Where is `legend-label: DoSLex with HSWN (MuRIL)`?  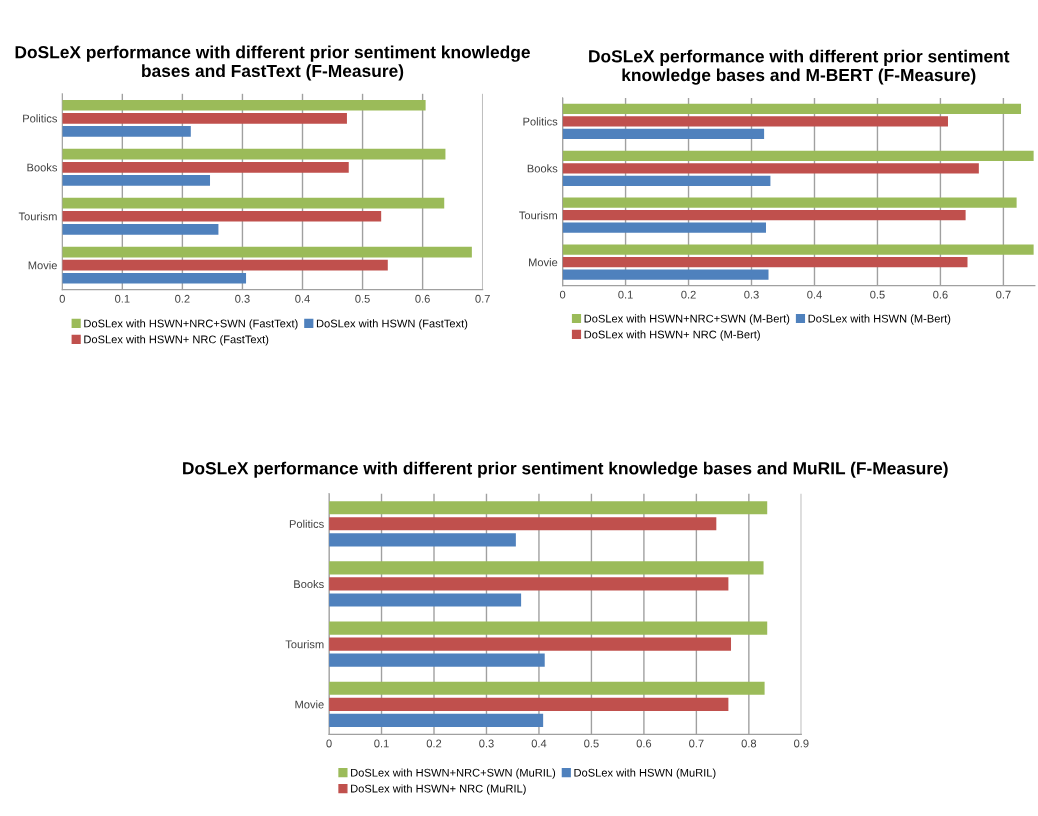 legend-label: DoSLex with HSWN (MuRIL) is located at coordinates (645, 773).